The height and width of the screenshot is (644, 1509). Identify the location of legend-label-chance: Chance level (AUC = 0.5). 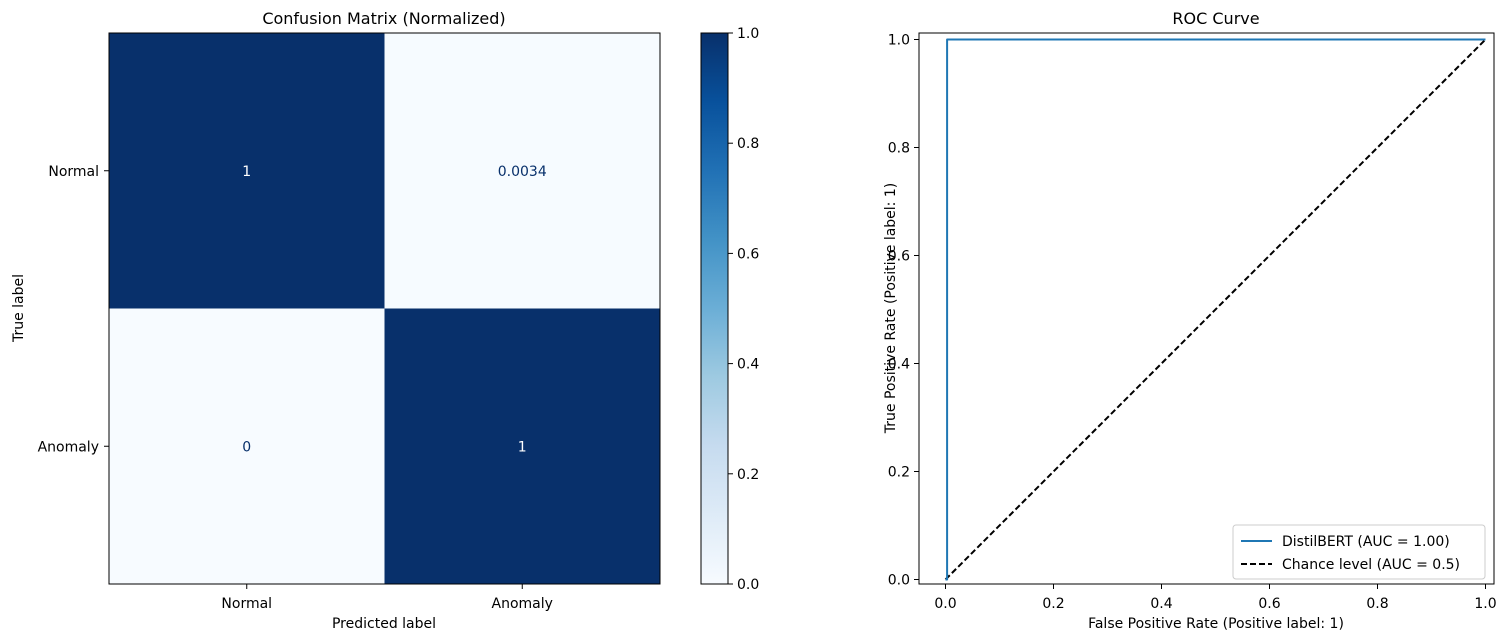
(1371, 565).